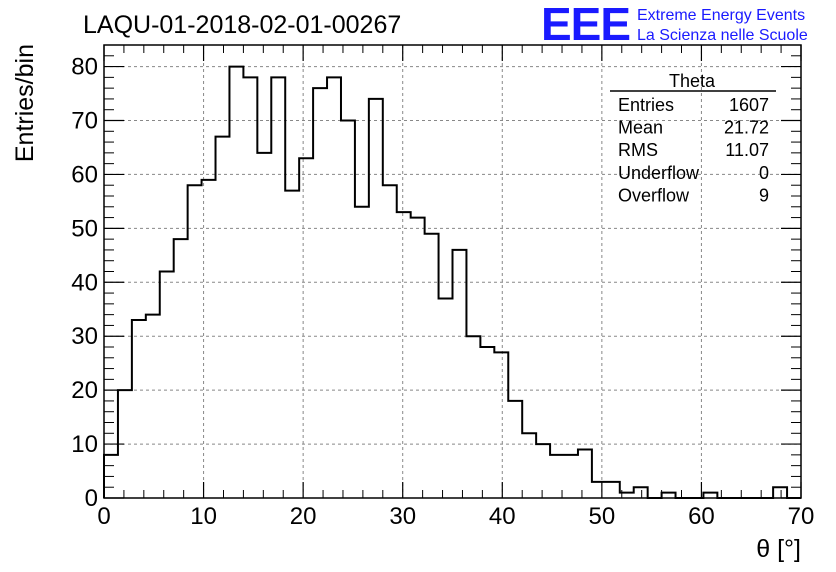  Describe the element at coordinates (638, 150) in the screenshot. I see `stats-row-label: RMS` at that location.